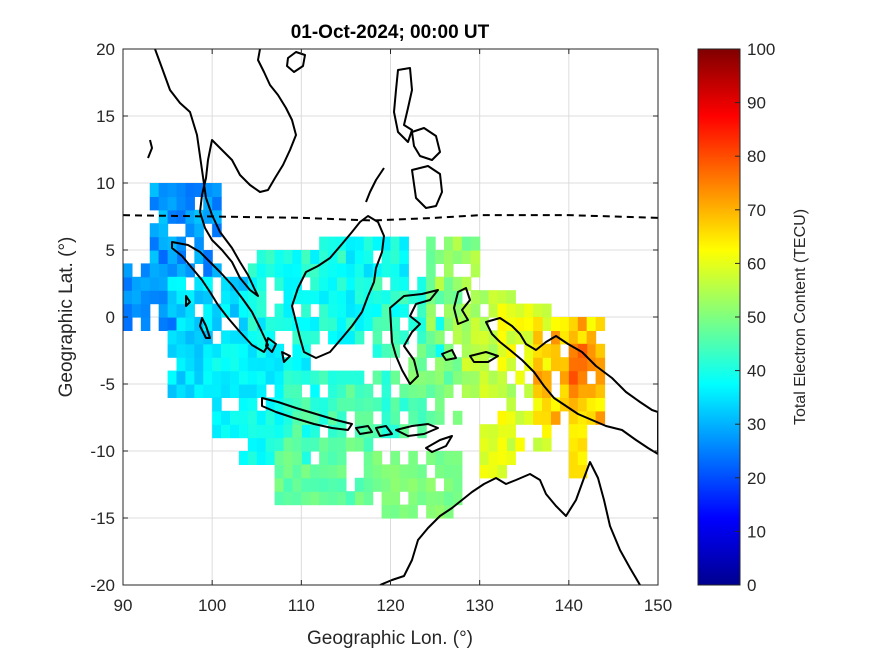 This screenshot has height=656, width=875. Describe the element at coordinates (301, 605) in the screenshot. I see `x-tick-label: 110` at that location.